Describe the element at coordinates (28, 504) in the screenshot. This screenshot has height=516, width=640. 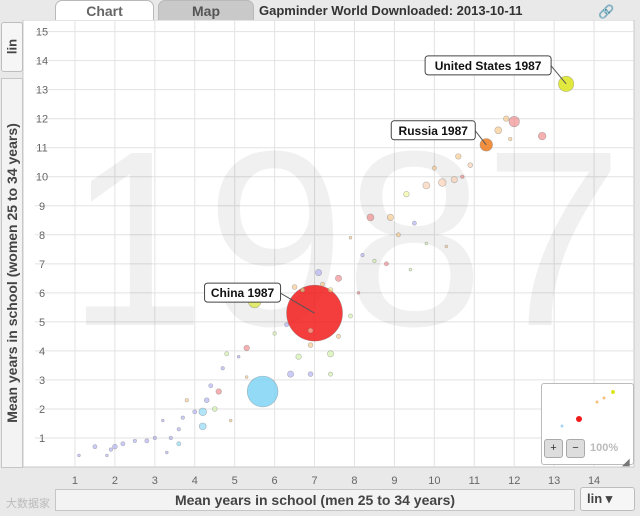
I see `watermark-text: 大数据家` at that location.